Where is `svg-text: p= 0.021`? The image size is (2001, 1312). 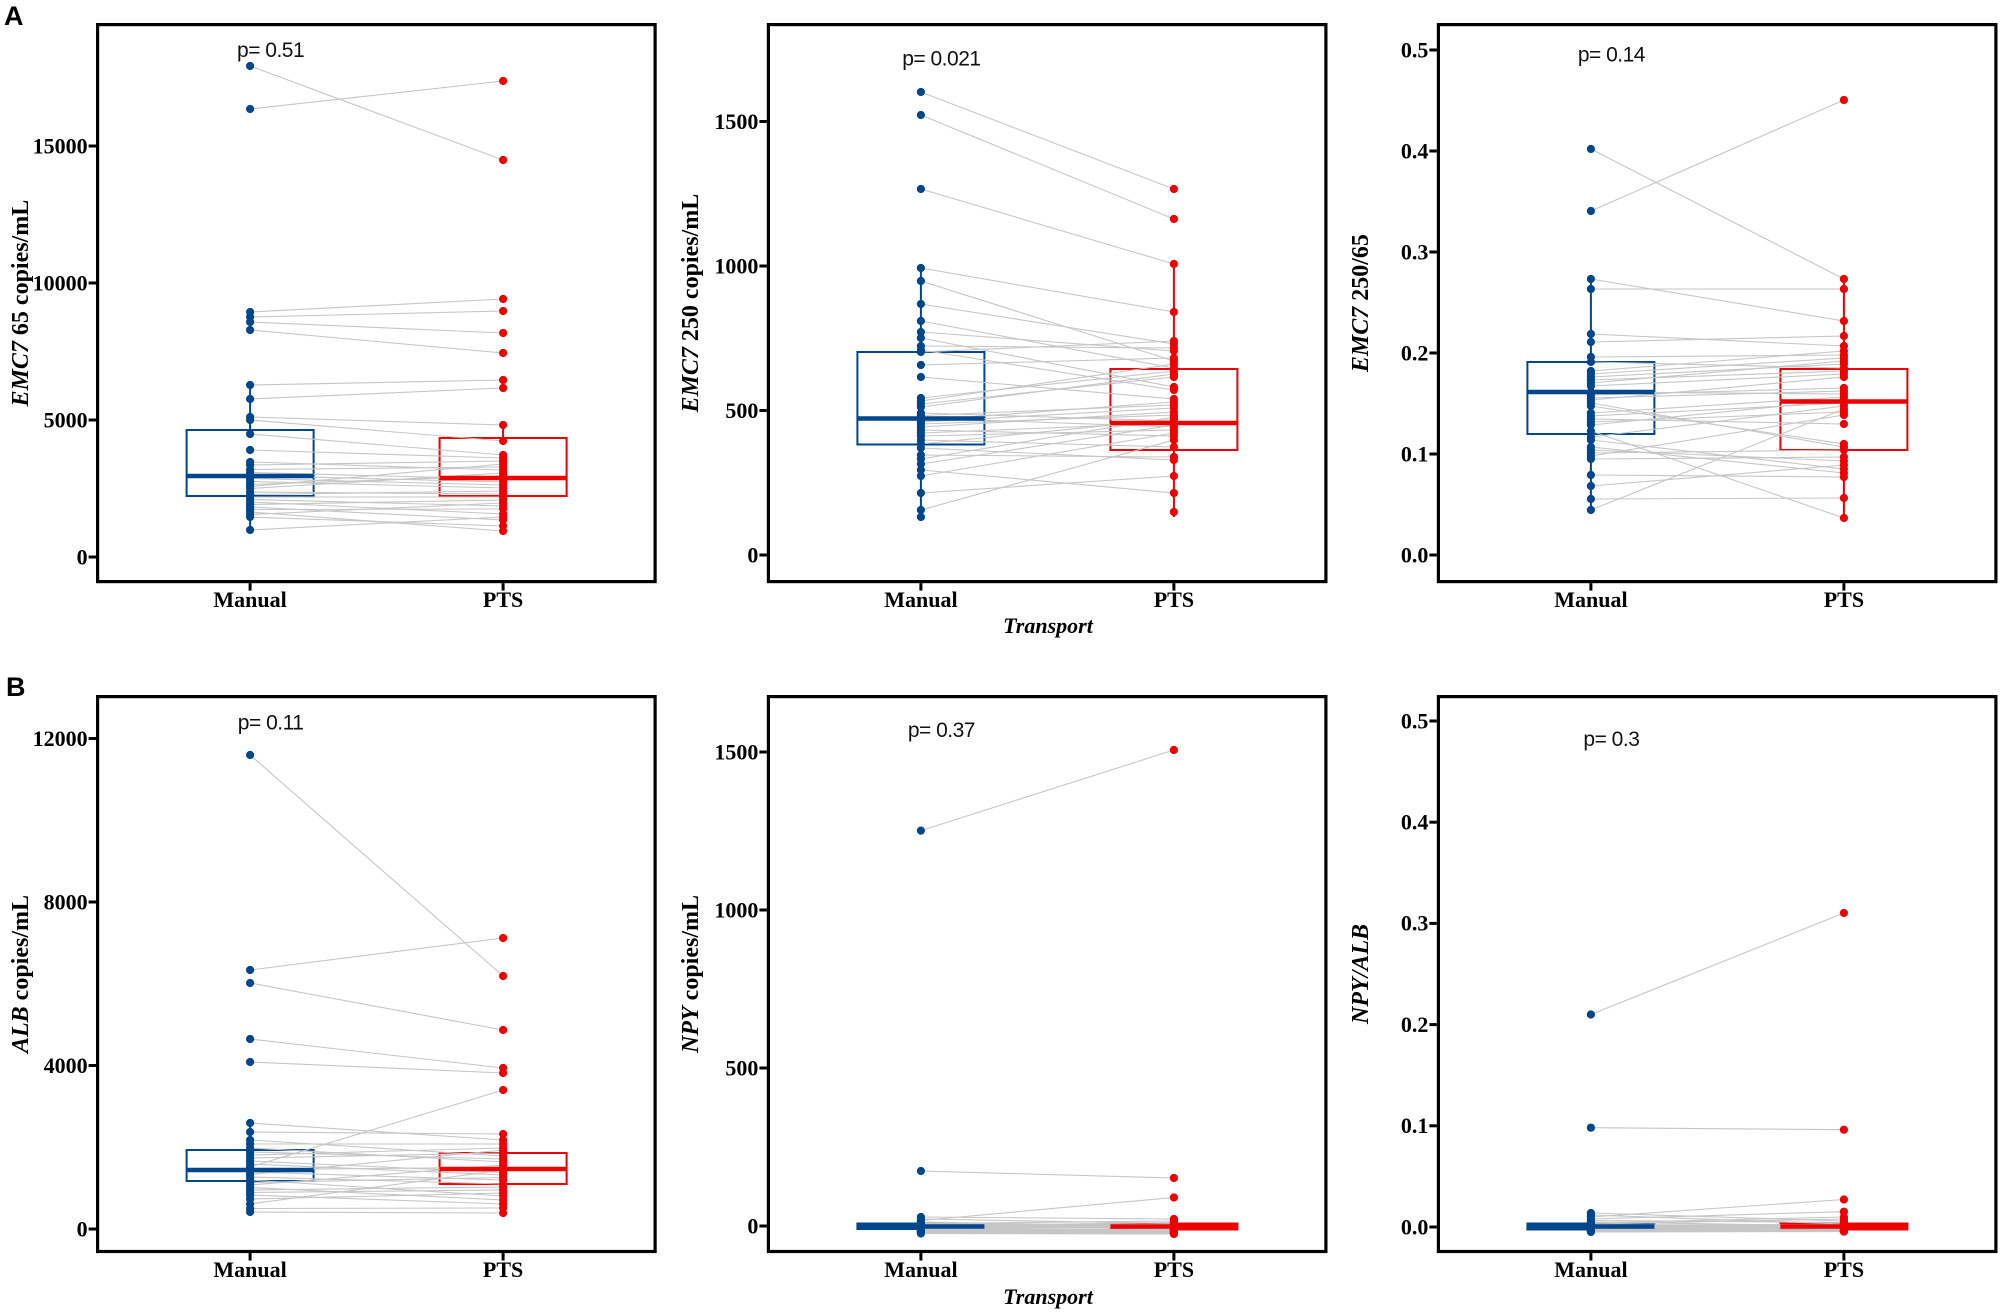 svg-text: p= 0.021 is located at coordinates (941, 59).